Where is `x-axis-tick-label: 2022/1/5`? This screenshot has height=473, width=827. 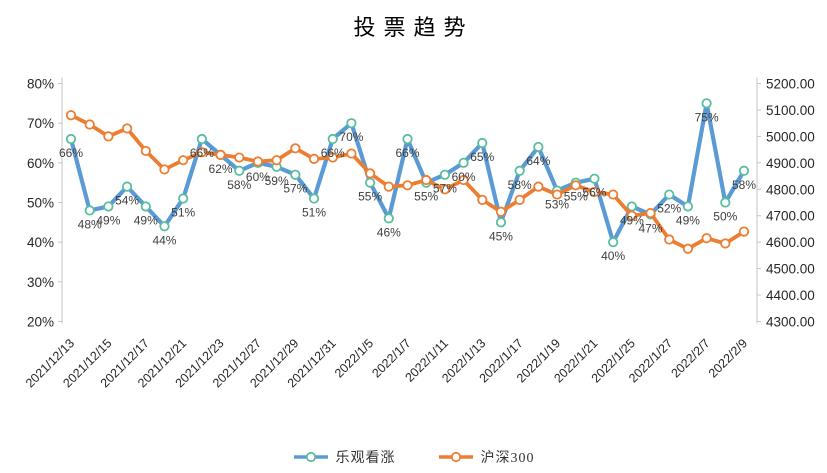
x-axis-tick-label: 2022/1/5 is located at coordinates (354, 358).